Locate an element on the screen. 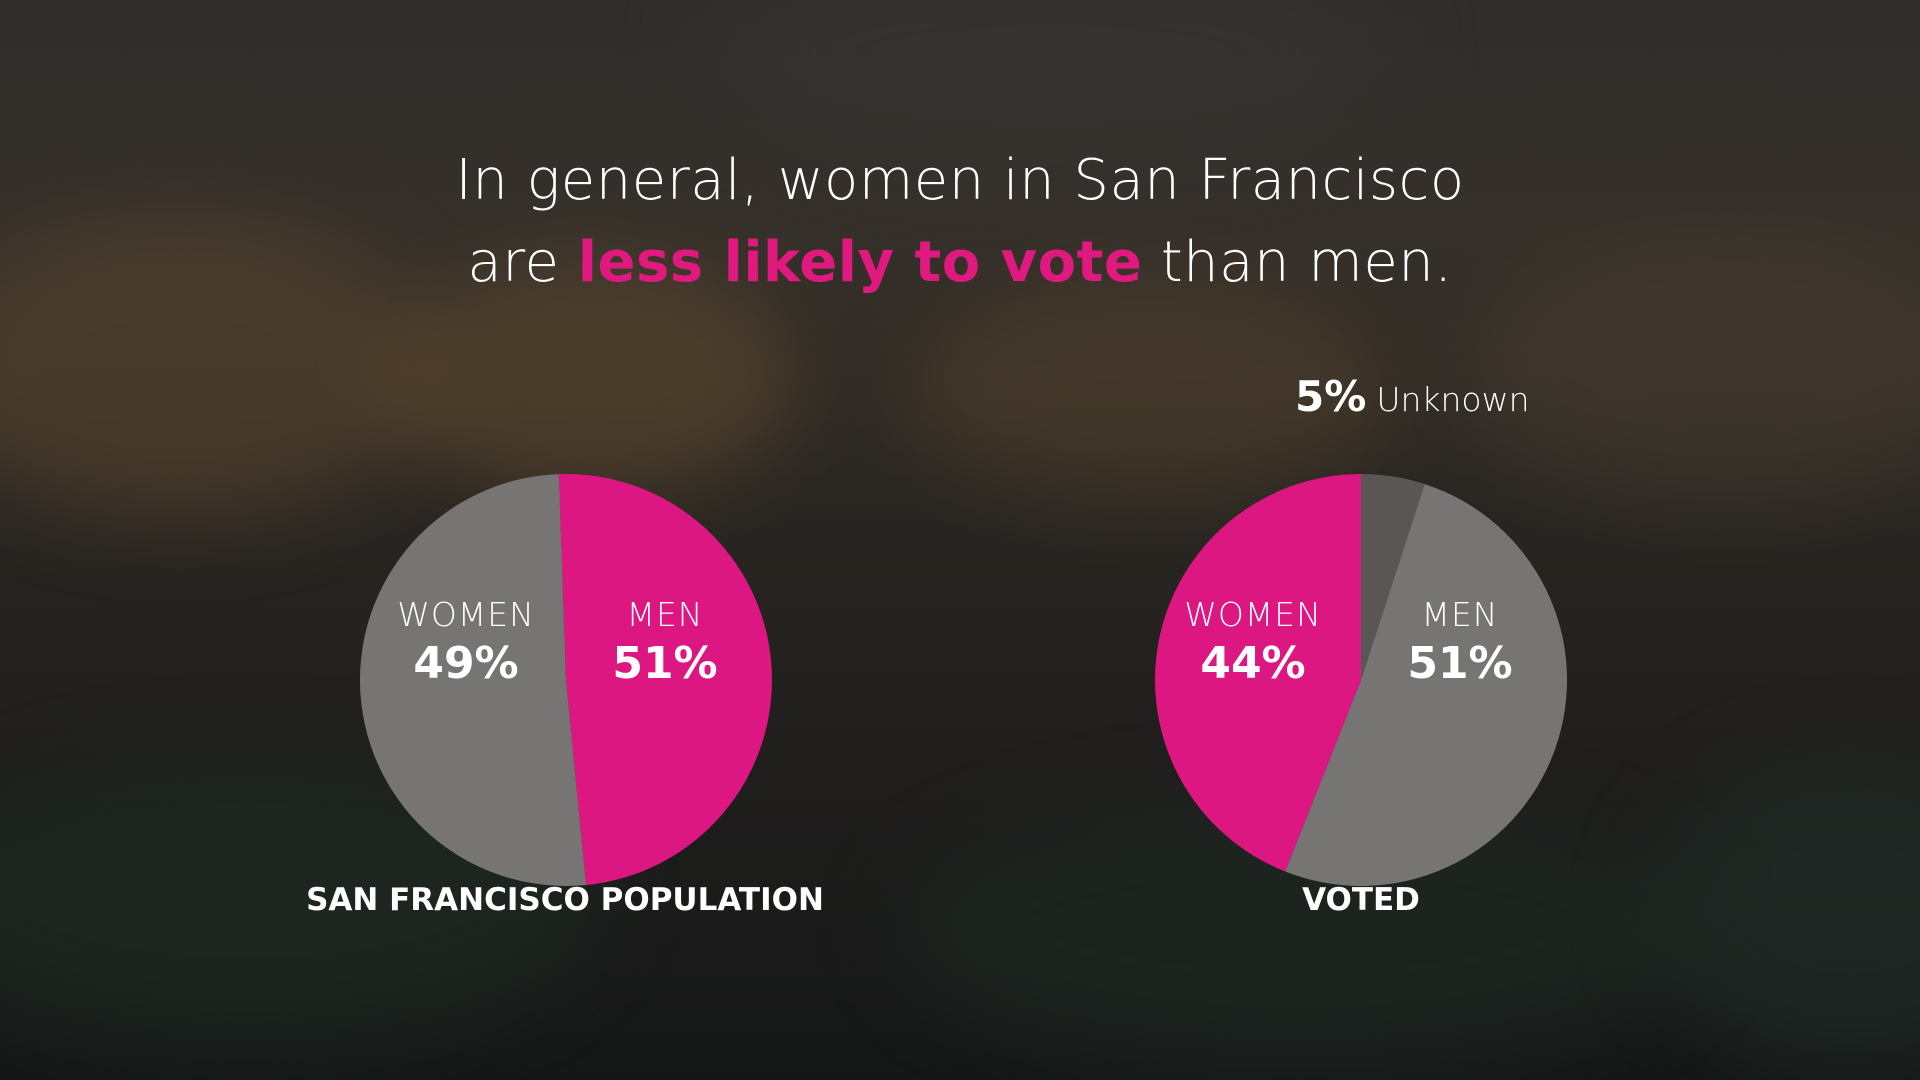 The image size is (1920, 1080). population-women-label: WOMEN 49% is located at coordinates (466, 642).